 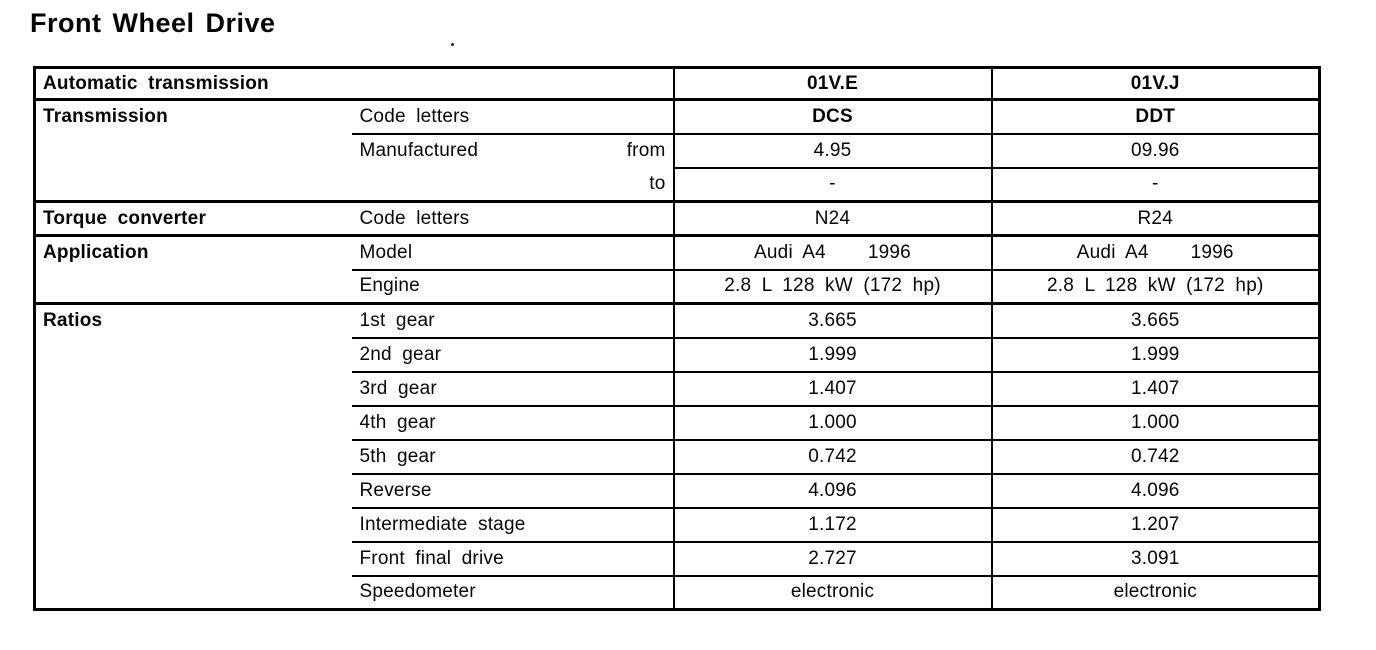 I want to click on cell-3rd-gear-e: 1.407, so click(x=833, y=388).